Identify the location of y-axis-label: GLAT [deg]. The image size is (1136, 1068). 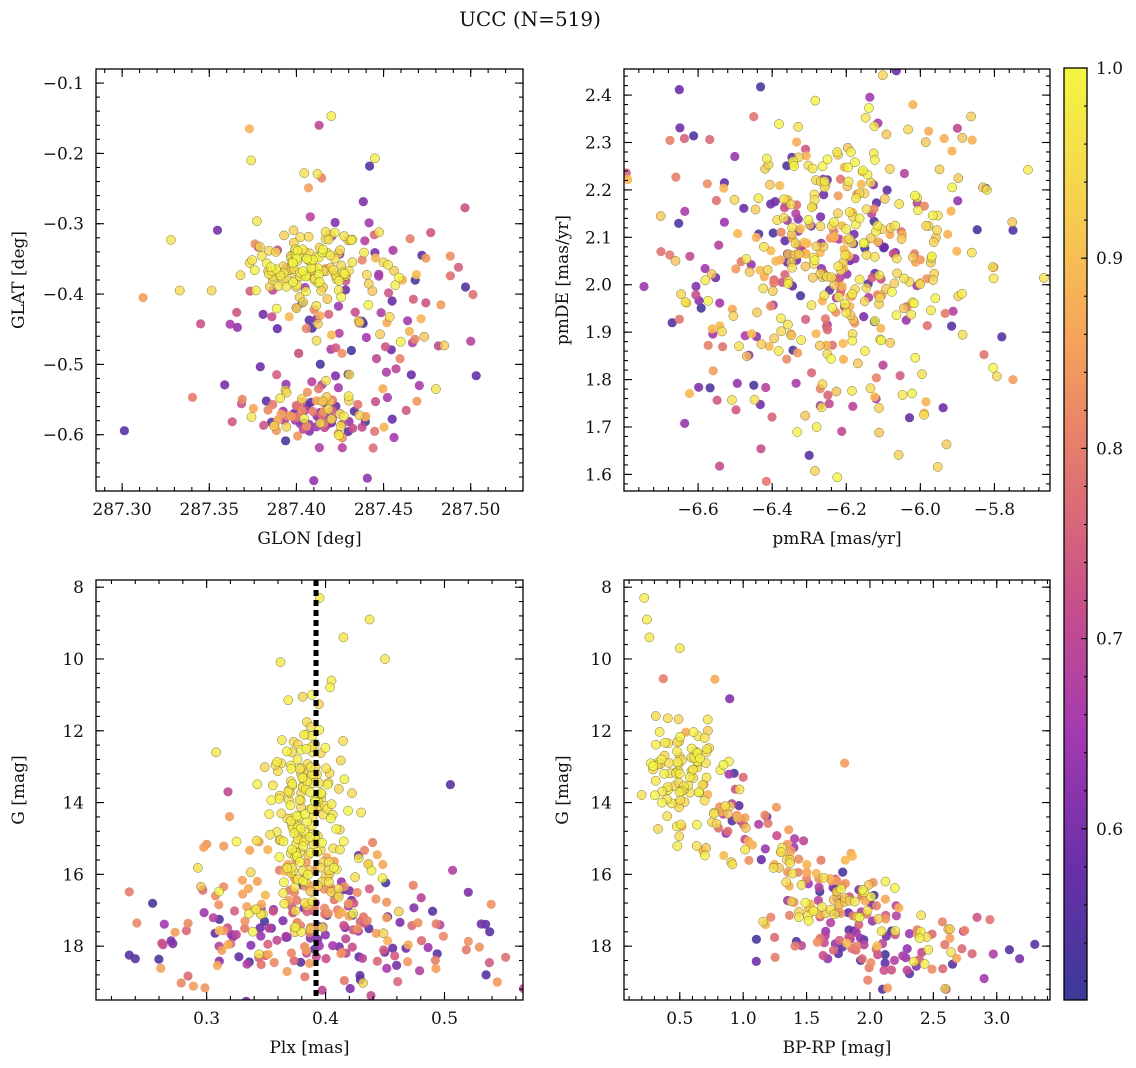
(19, 280).